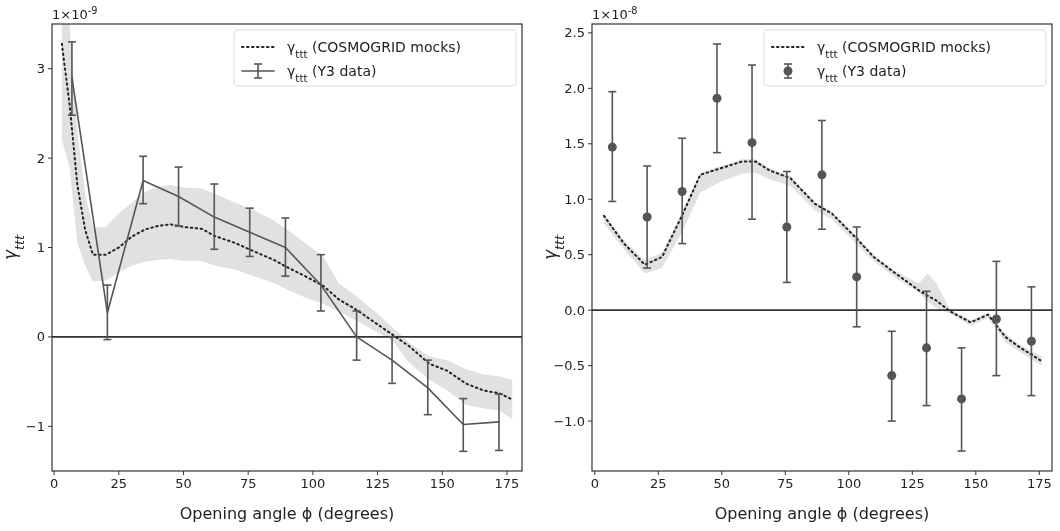  What do you see at coordinates (35, 426) in the screenshot?
I see `y-tick-label: −1` at bounding box center [35, 426].